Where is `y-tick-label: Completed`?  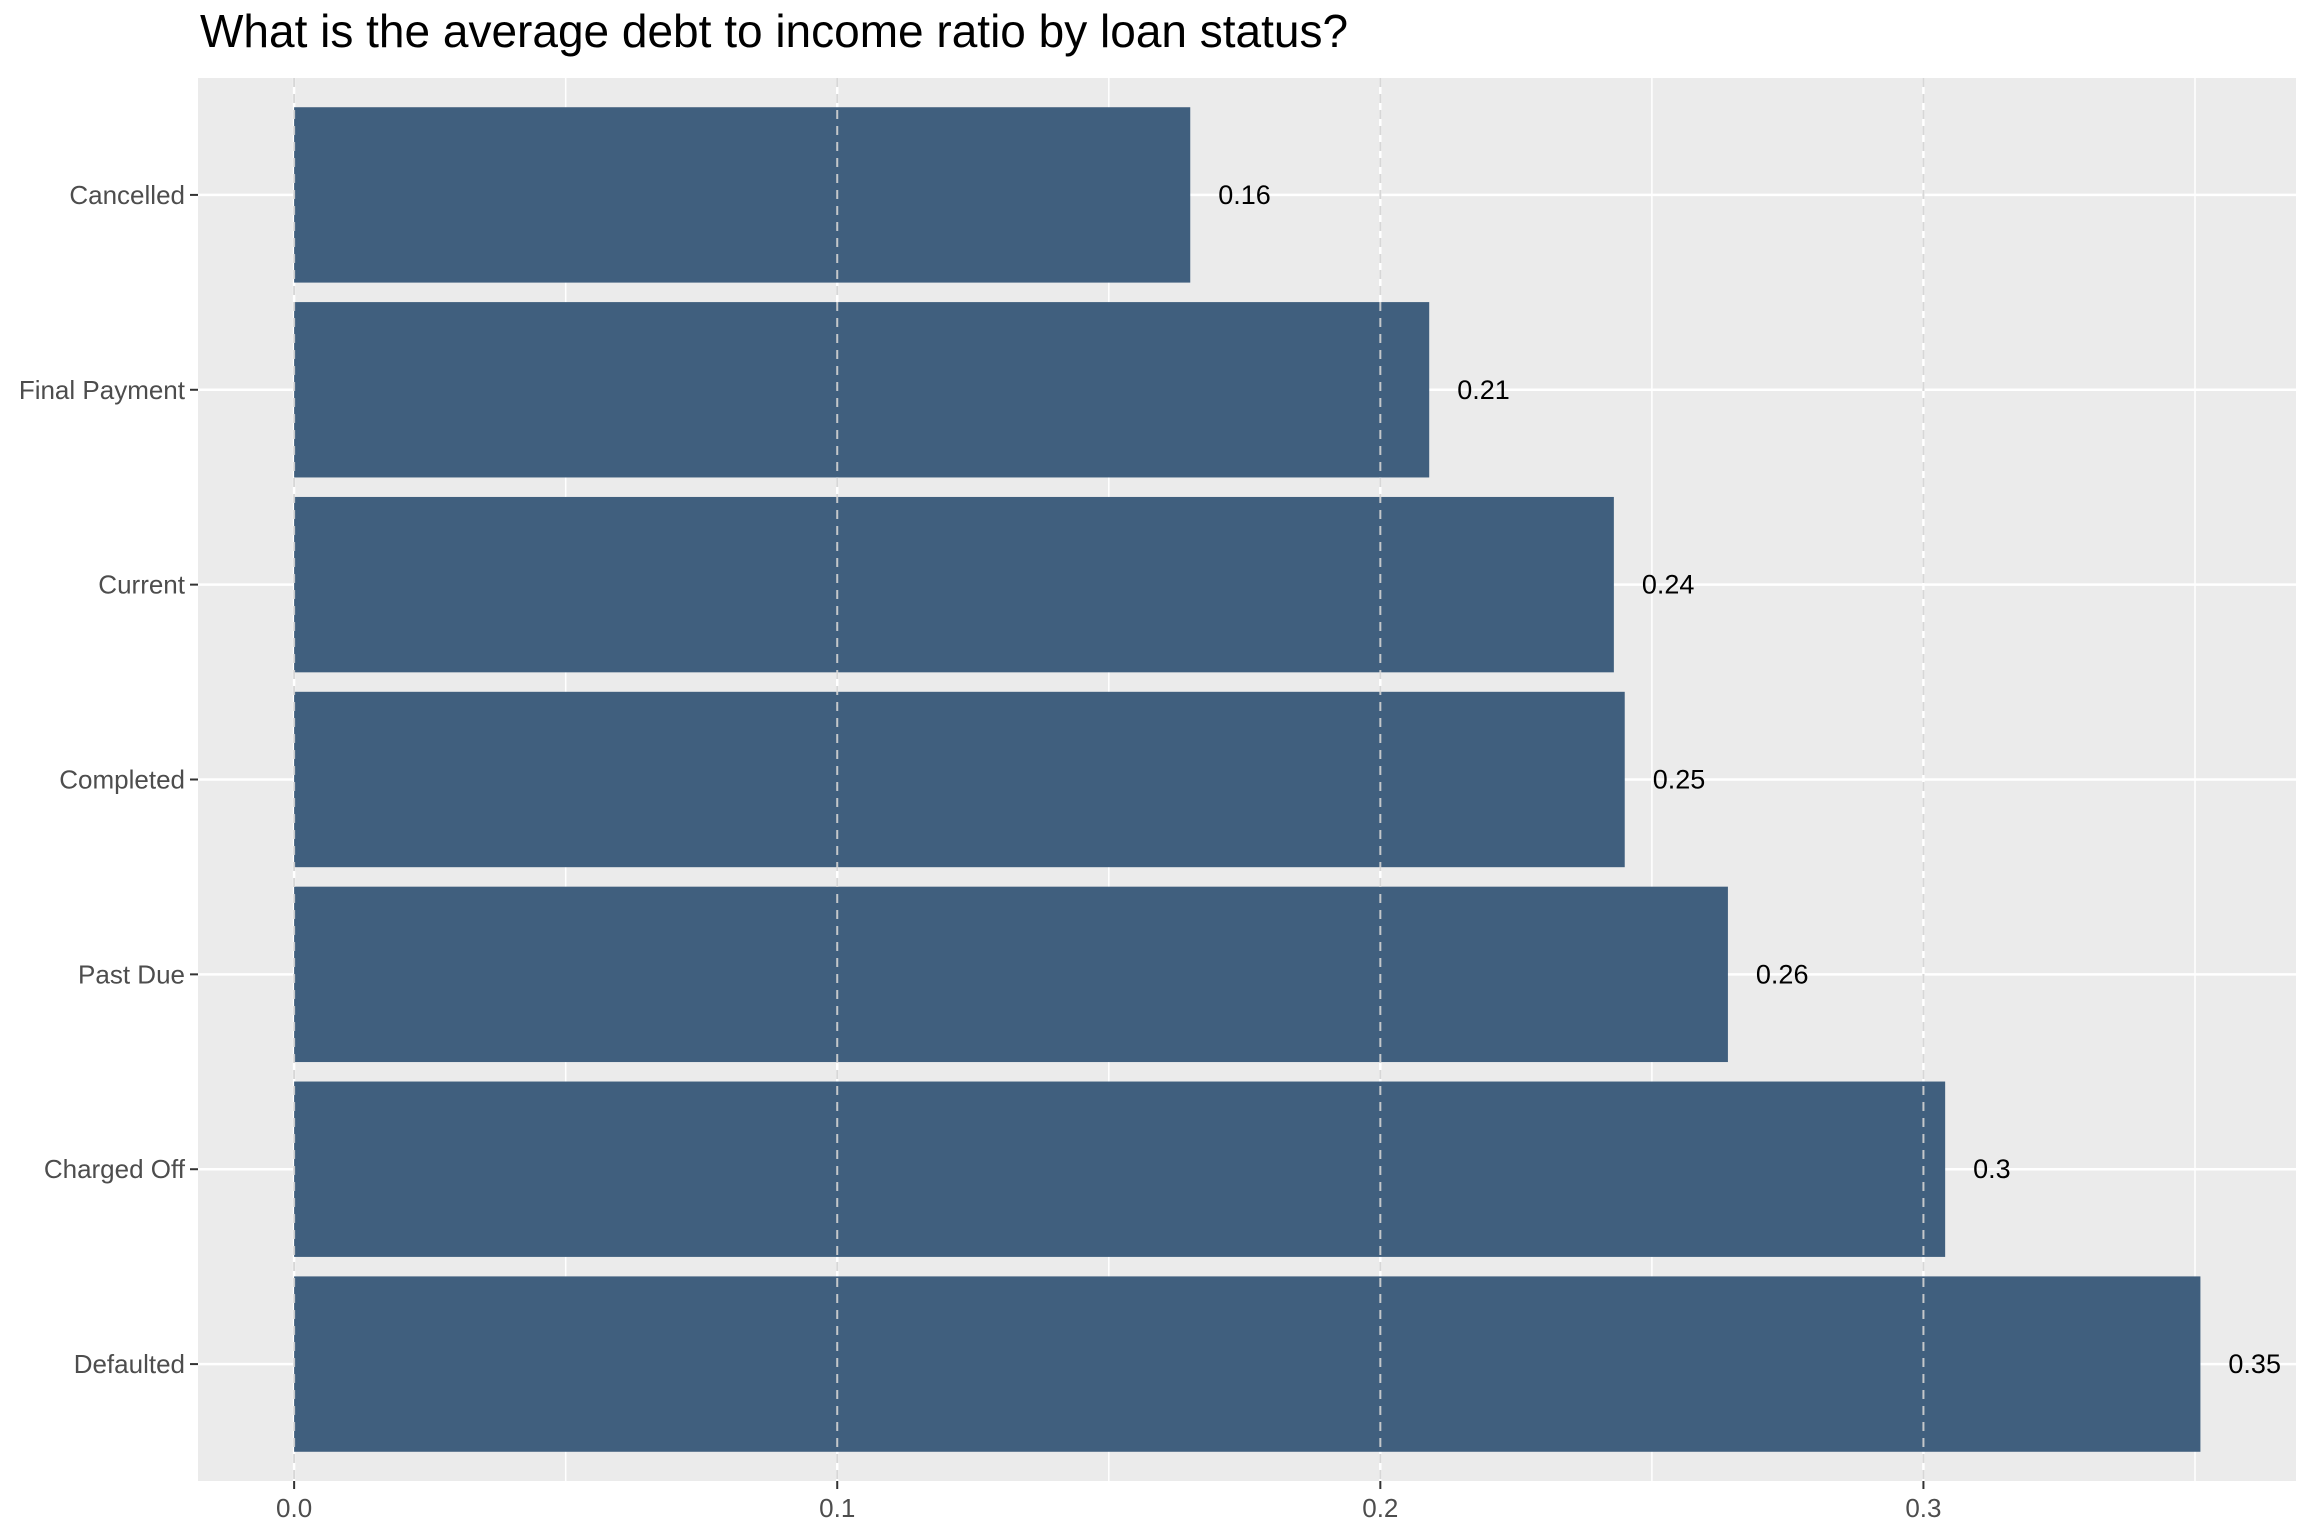 y-tick-label: Completed is located at coordinates (122, 780).